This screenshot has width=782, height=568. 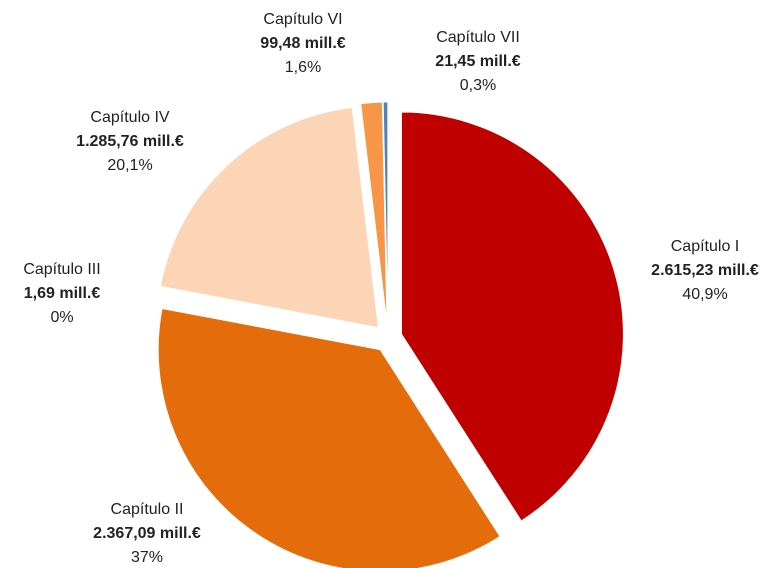 I want to click on percentage-label: 0,3%, so click(x=478, y=85).